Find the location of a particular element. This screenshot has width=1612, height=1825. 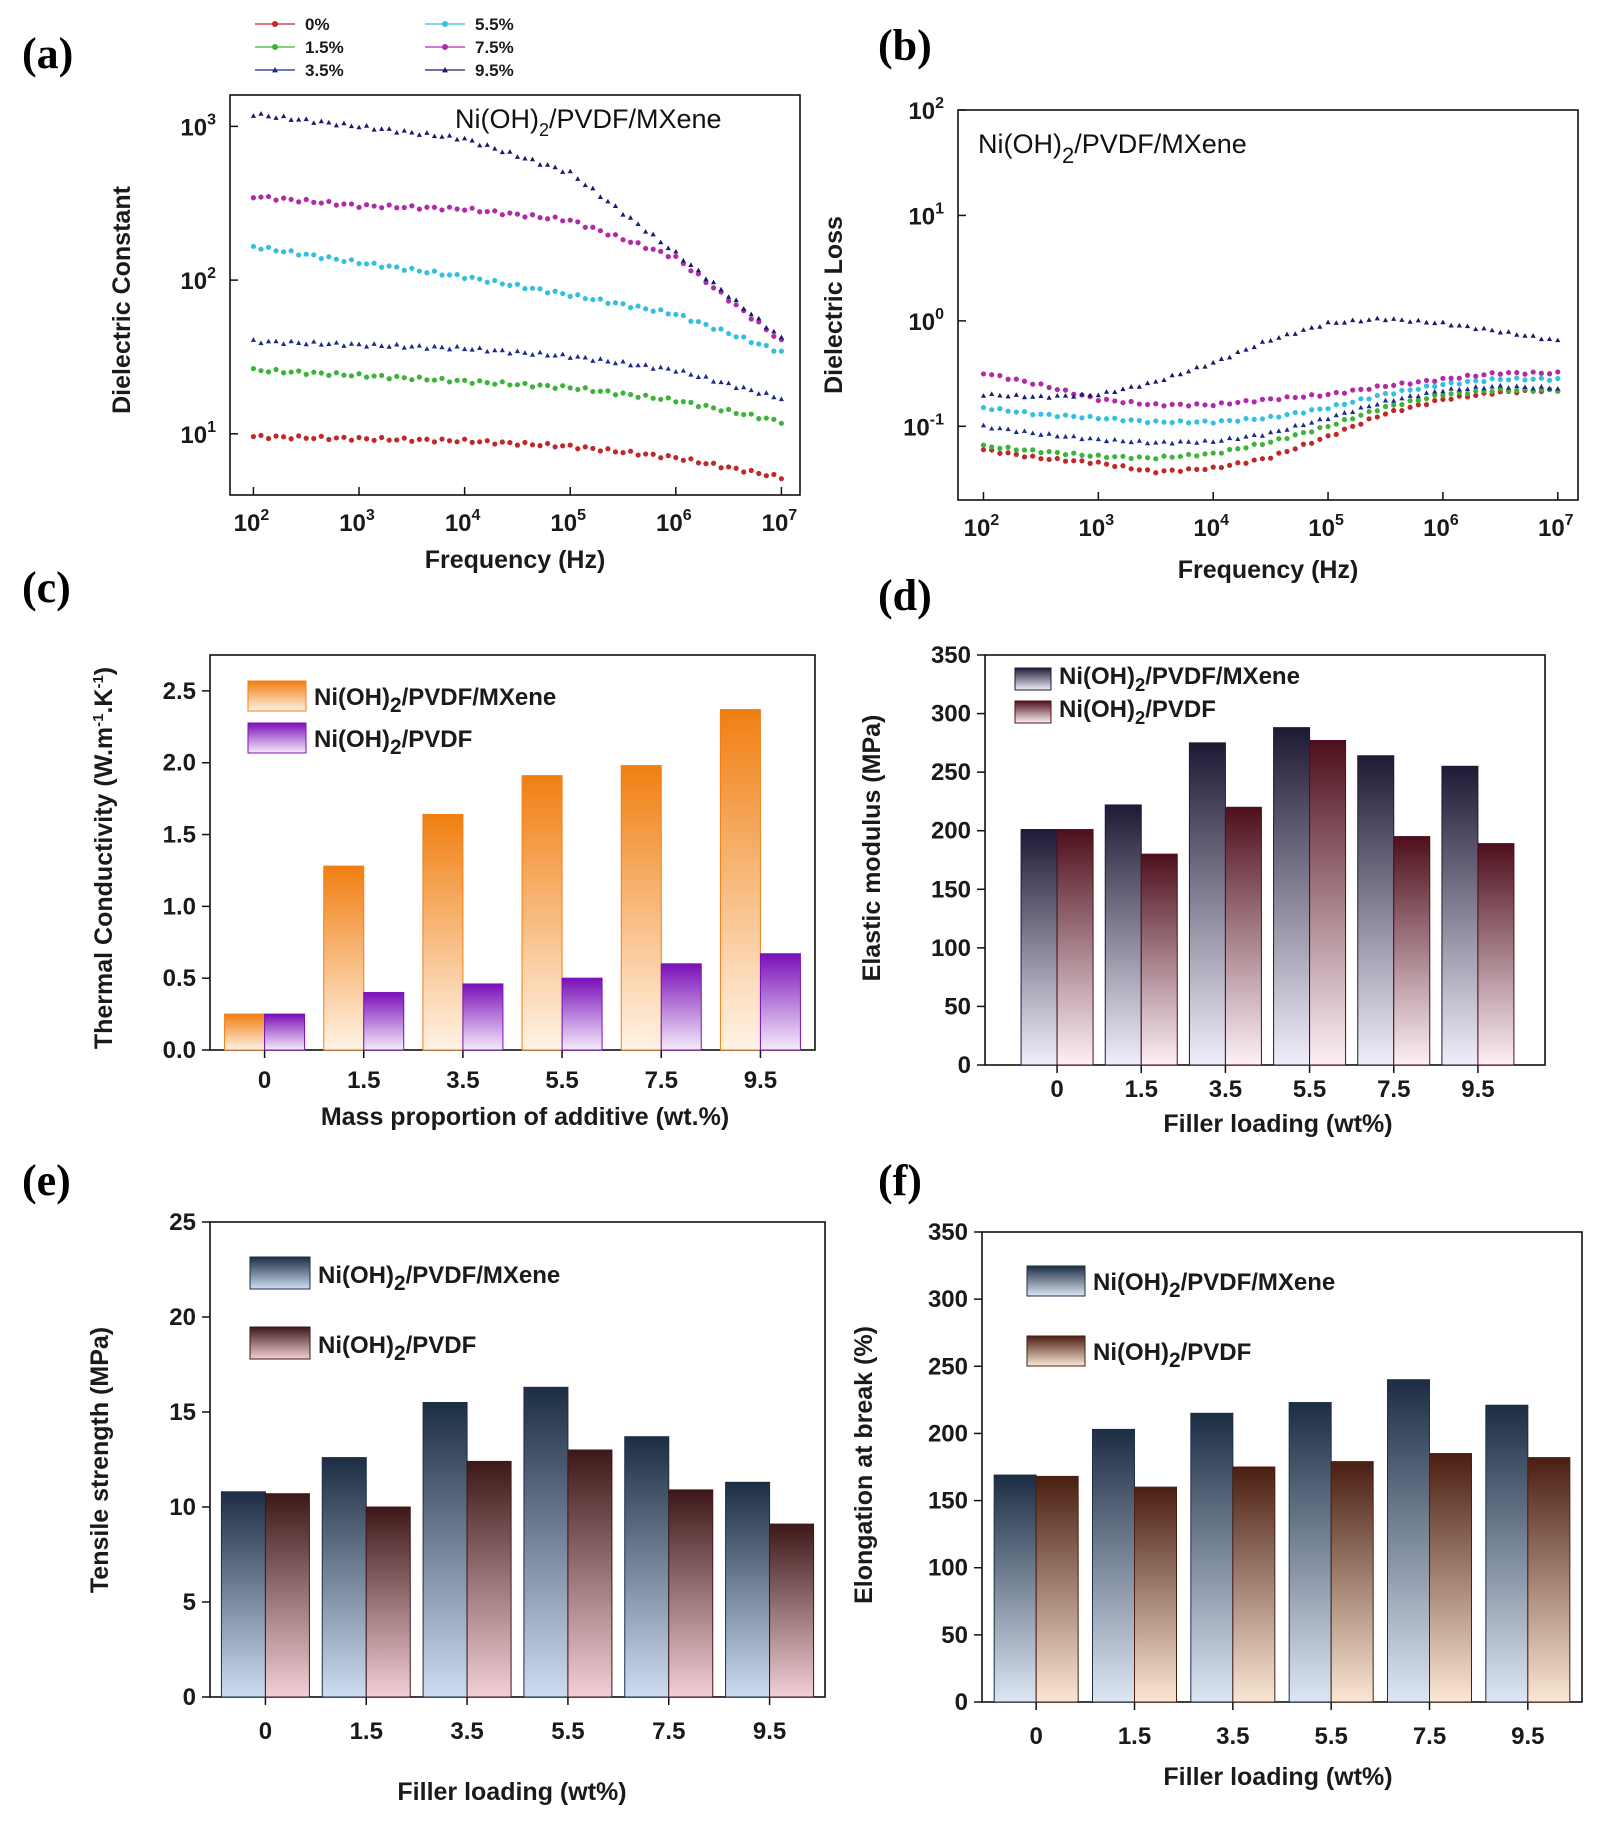

y-tick-label: 0 is located at coordinates (964, 1065).